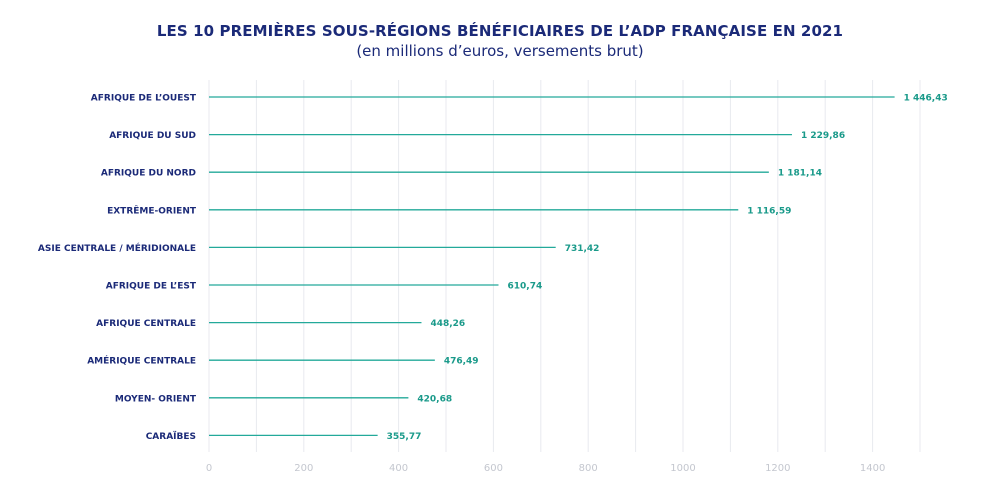 This screenshot has width=1000, height=500. What do you see at coordinates (152, 136) in the screenshot?
I see `category-label: AFRIQUE DU SUD` at bounding box center [152, 136].